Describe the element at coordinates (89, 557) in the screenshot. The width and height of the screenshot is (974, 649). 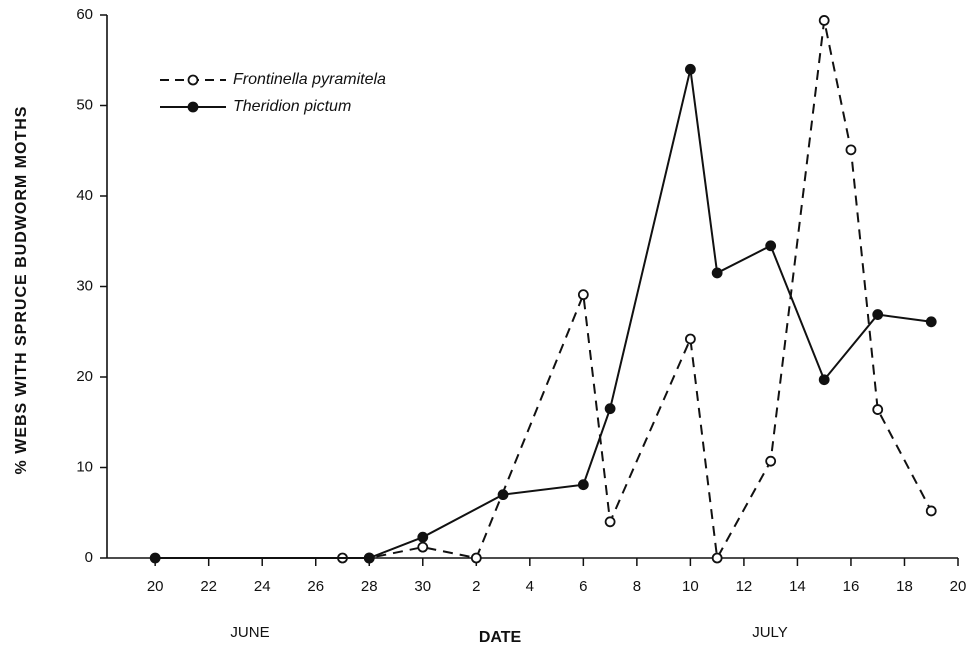
I see `y-tick-label: 0` at that location.